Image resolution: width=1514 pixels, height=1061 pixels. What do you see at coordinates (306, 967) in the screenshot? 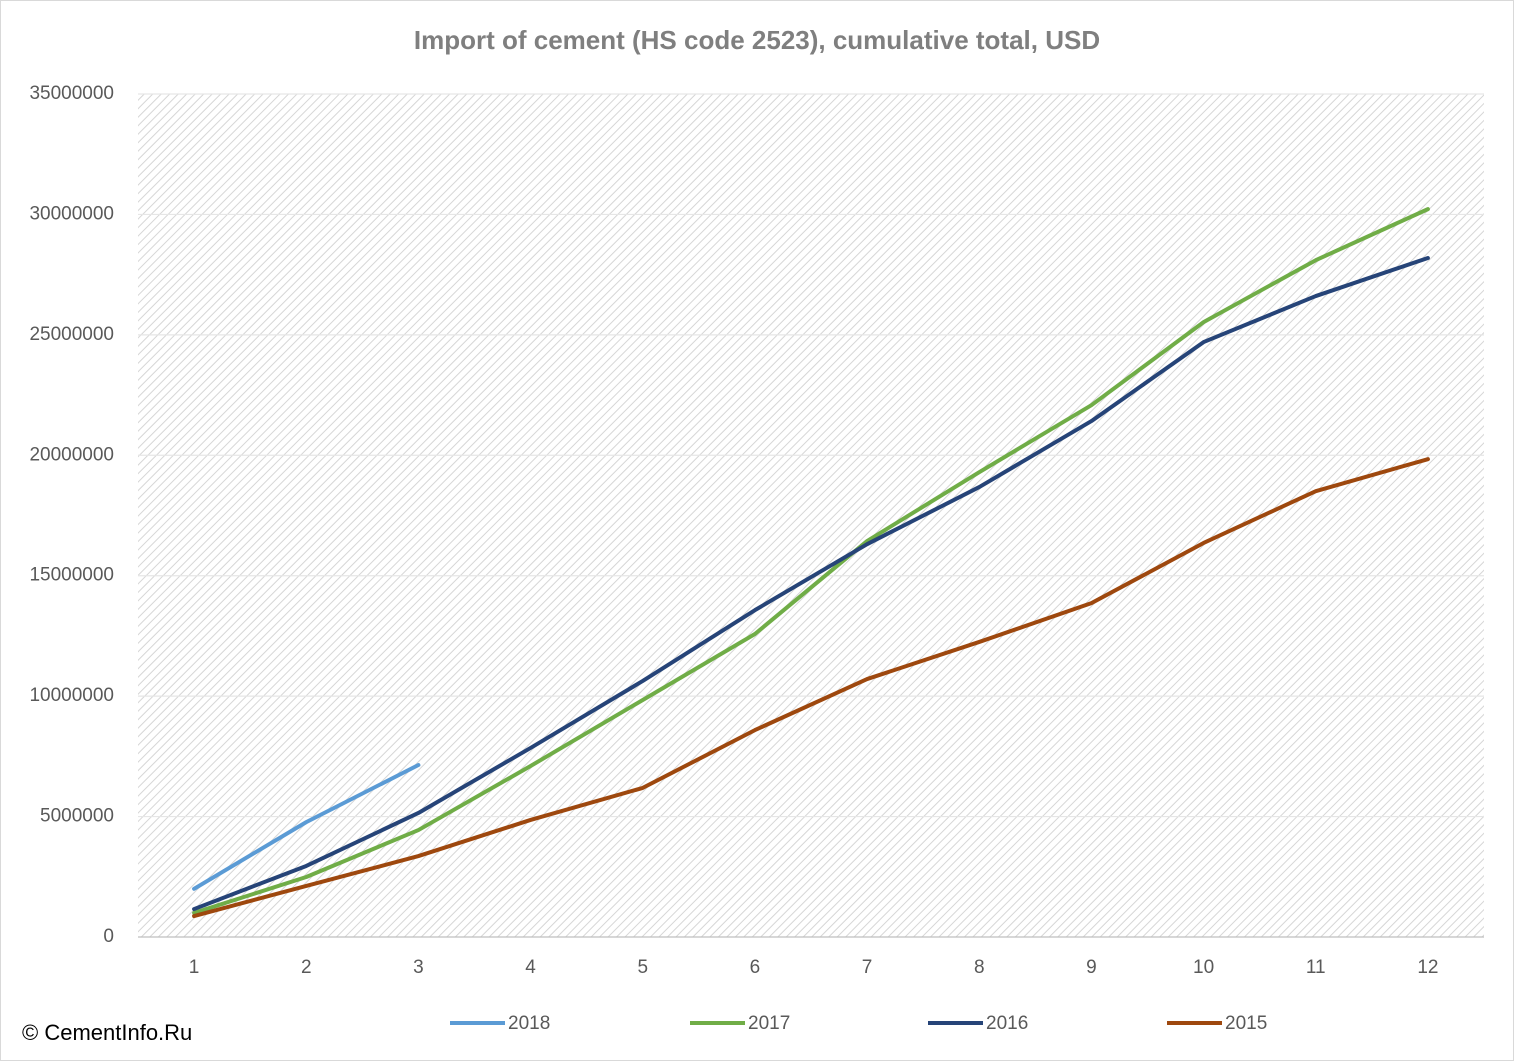
I see `x-tick-label: 2` at bounding box center [306, 967].